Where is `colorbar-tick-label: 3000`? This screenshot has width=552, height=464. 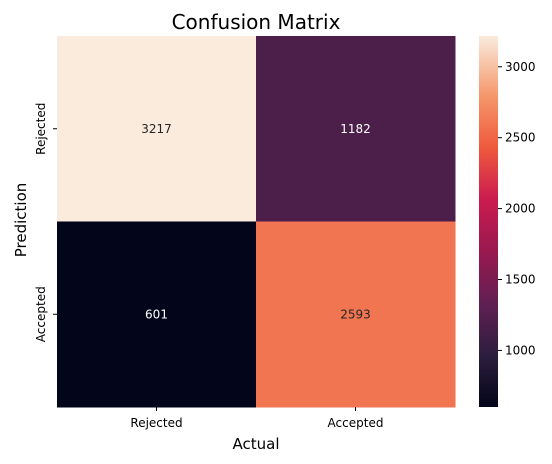 colorbar-tick-label: 3000 is located at coordinates (520, 67).